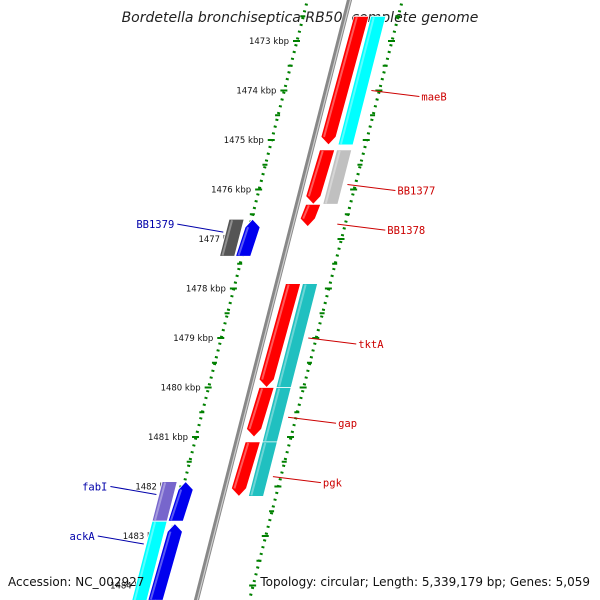 The image size is (600, 600). I want to click on gene-feature-tktA, so click(280, 336).